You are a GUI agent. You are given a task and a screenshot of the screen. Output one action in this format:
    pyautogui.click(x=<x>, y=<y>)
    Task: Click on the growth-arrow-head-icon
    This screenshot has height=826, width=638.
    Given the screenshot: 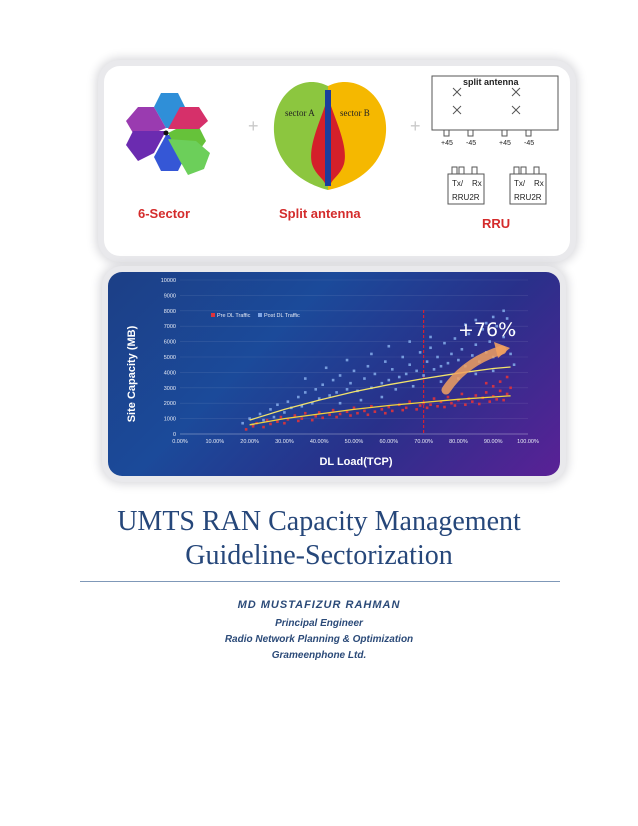 What is the action you would take?
    pyautogui.click(x=502, y=350)
    